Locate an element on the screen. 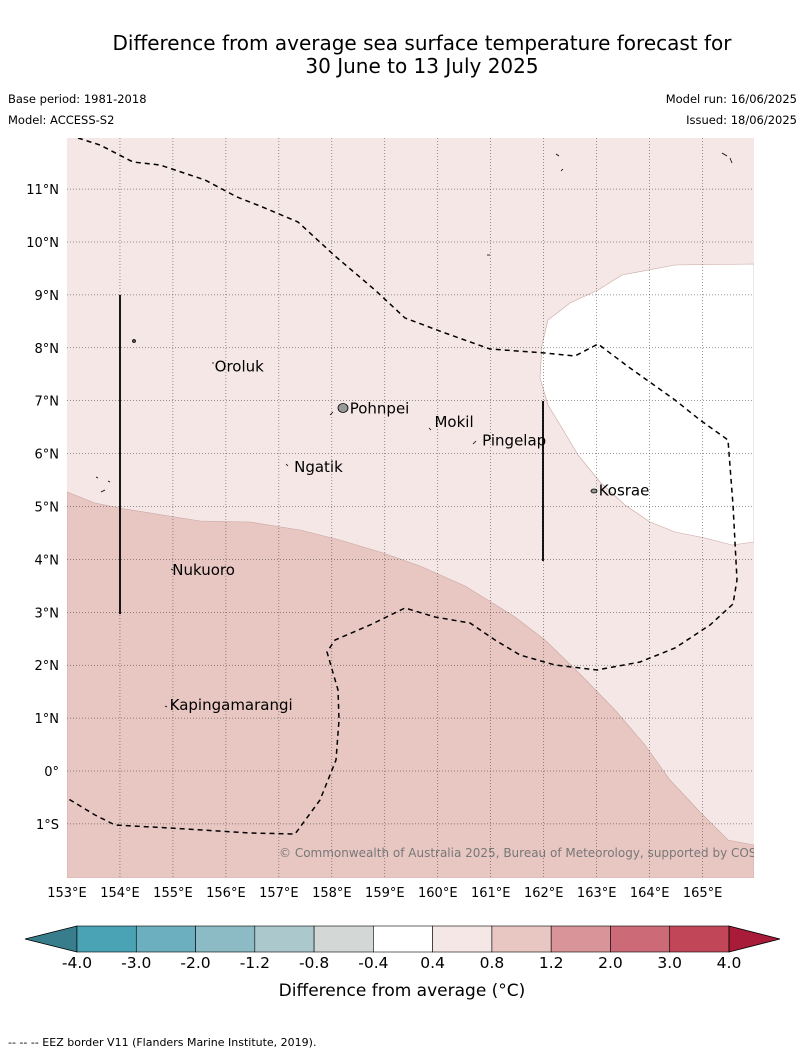 The width and height of the screenshot is (804, 1058). colorbar-tick-label: 1.2 is located at coordinates (551, 963).